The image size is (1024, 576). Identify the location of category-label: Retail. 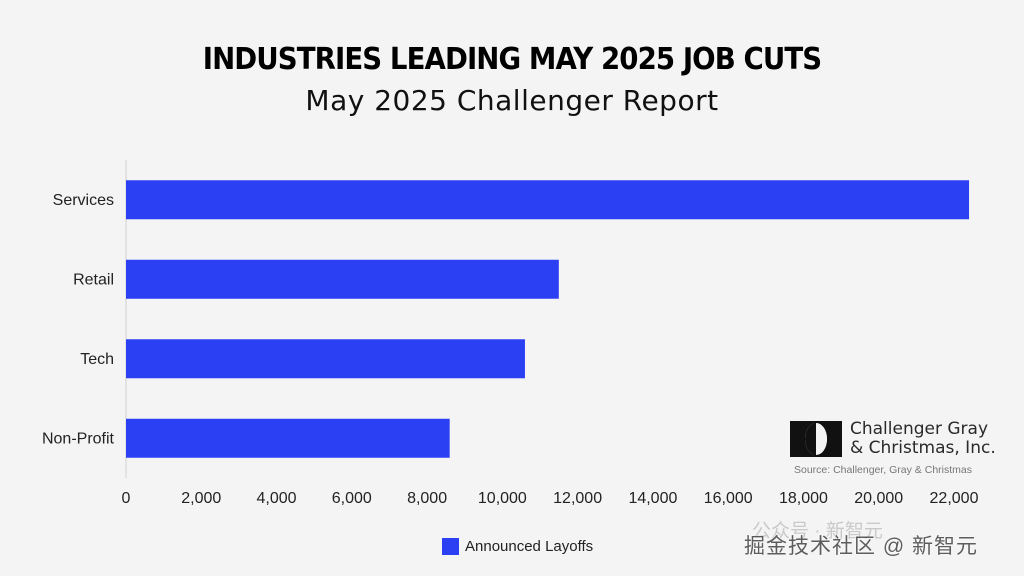
(93, 279).